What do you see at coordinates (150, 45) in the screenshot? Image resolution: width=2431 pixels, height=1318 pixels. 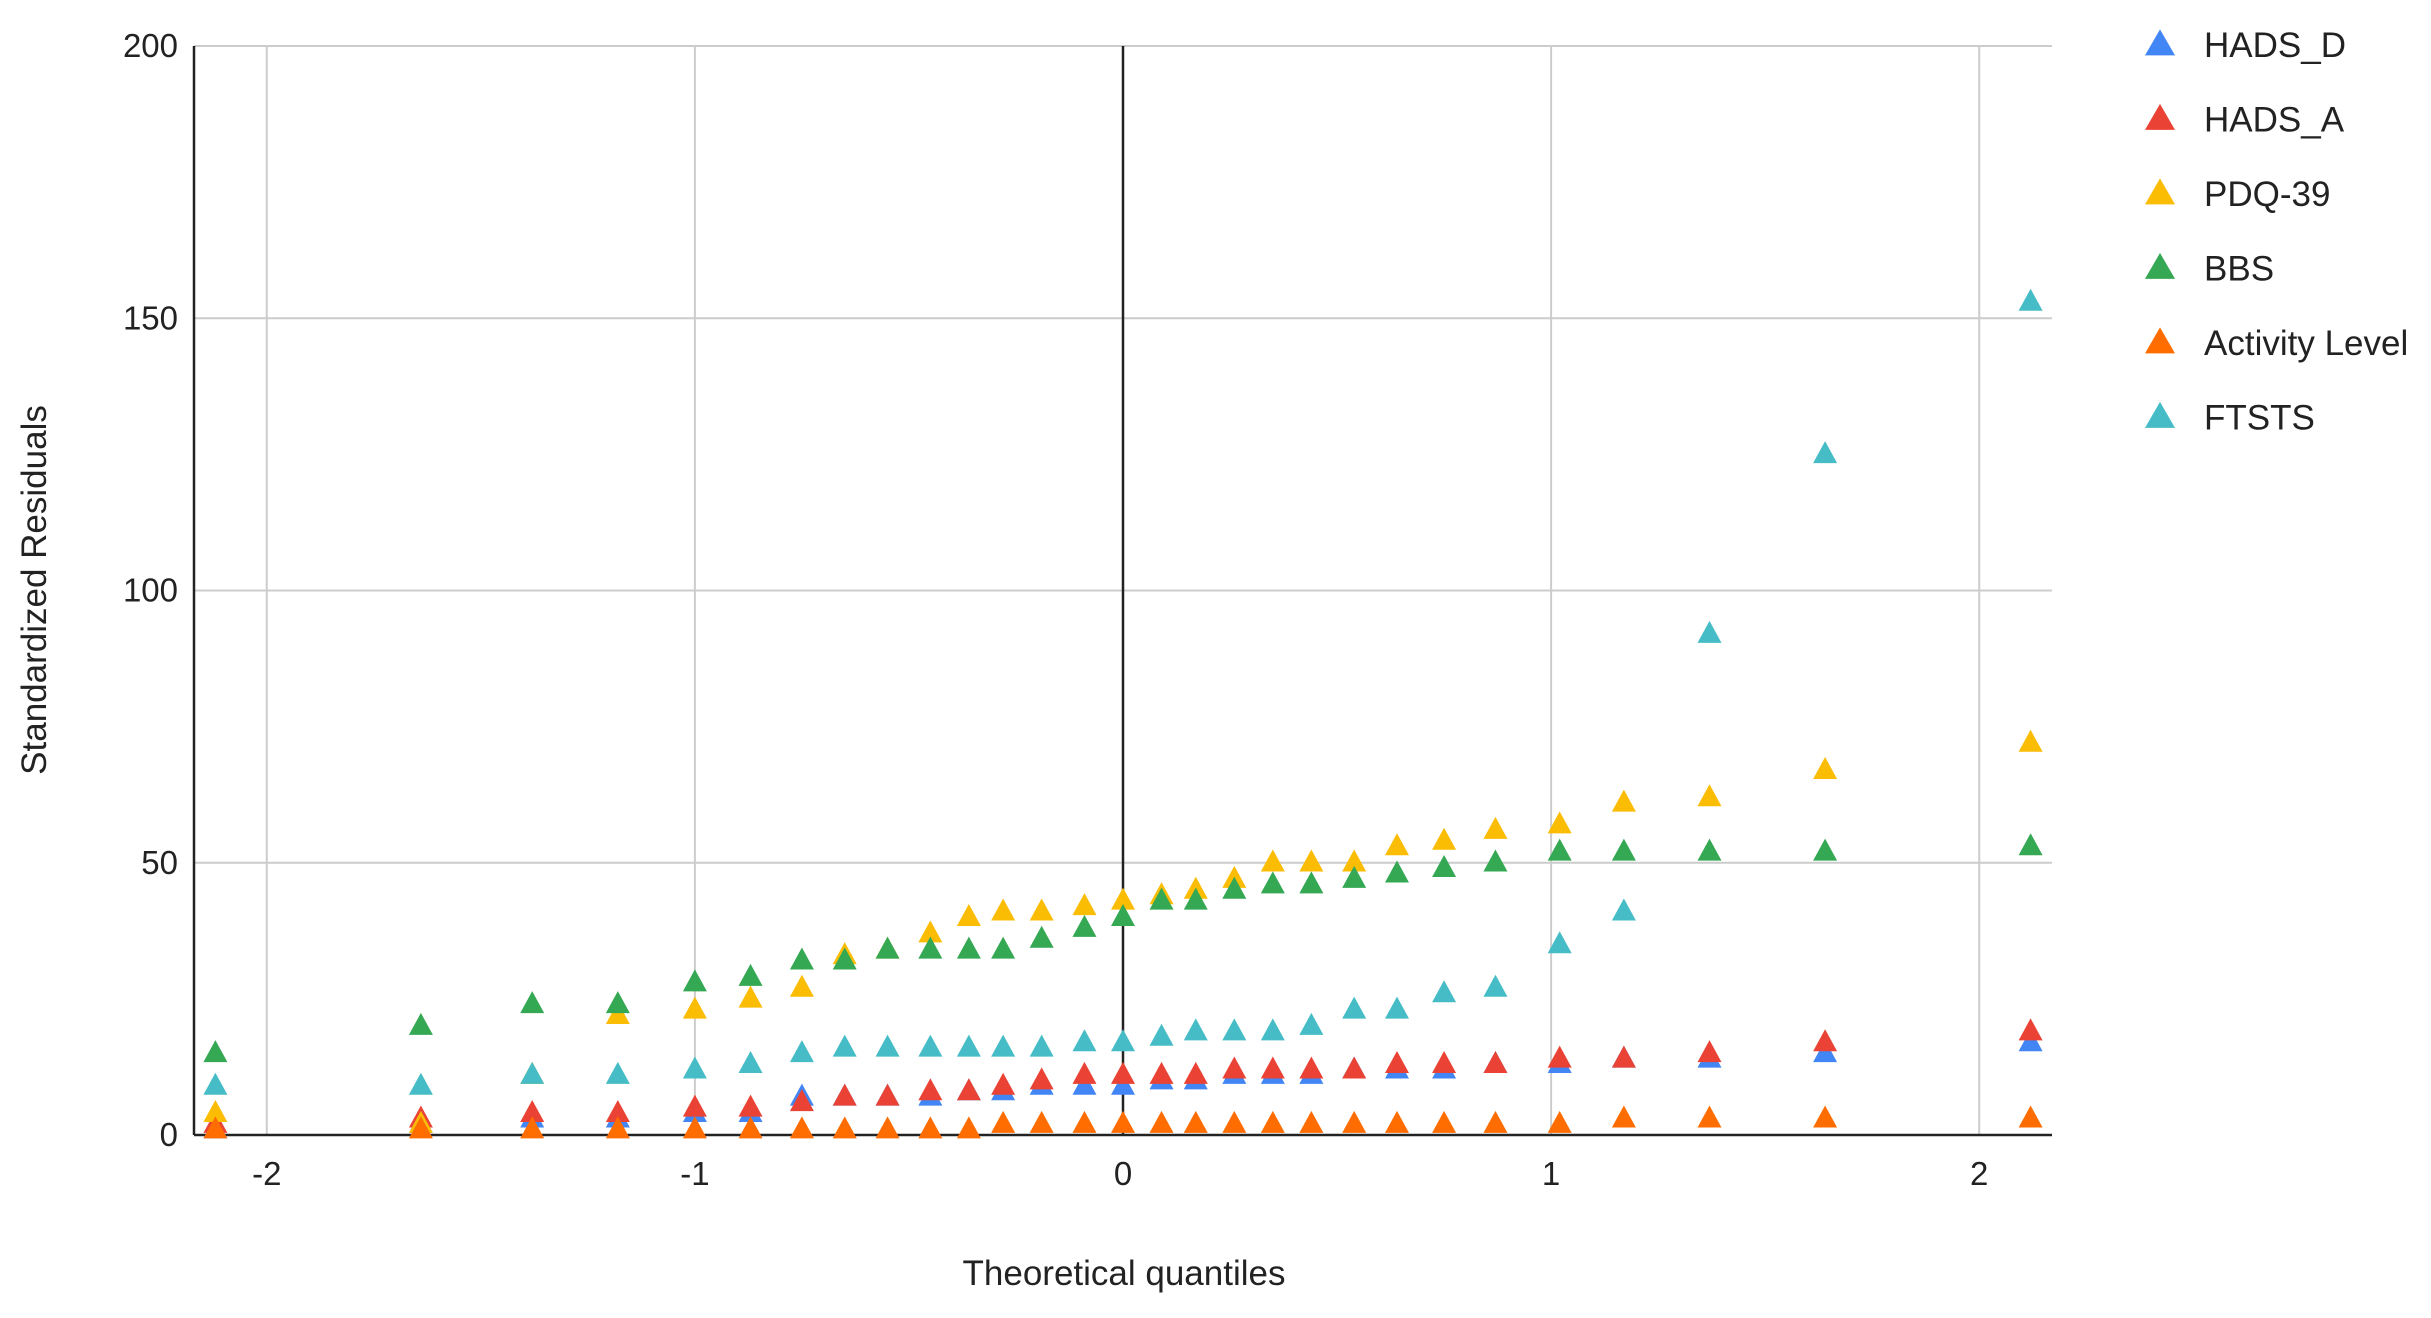 I see `y-tick-label: 200` at bounding box center [150, 45].